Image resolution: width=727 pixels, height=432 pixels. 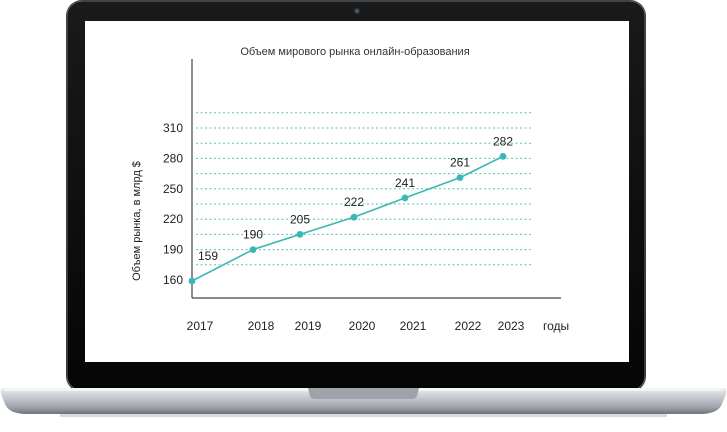 What do you see at coordinates (300, 219) in the screenshot?
I see `data-label: 205` at bounding box center [300, 219].